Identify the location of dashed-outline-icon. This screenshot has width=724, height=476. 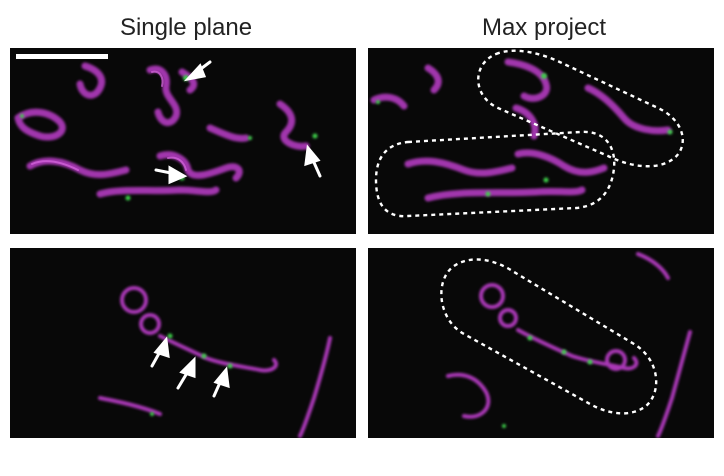
(549, 336).